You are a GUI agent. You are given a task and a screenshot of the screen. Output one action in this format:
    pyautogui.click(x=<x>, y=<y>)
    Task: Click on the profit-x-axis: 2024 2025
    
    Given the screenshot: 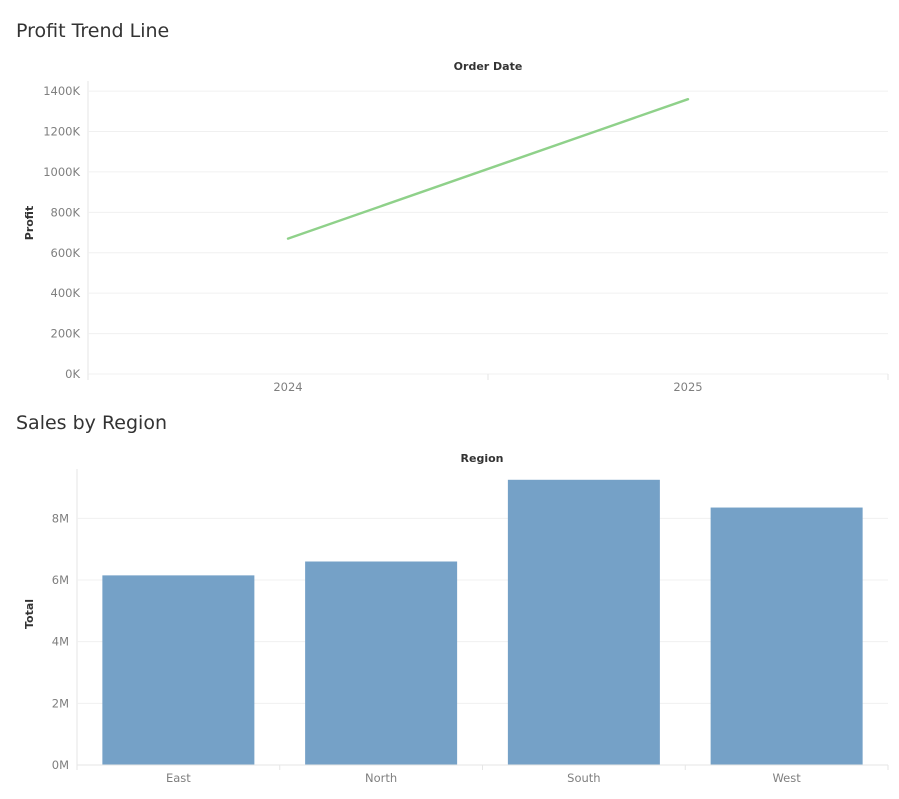 What is the action you would take?
    pyautogui.click(x=488, y=384)
    